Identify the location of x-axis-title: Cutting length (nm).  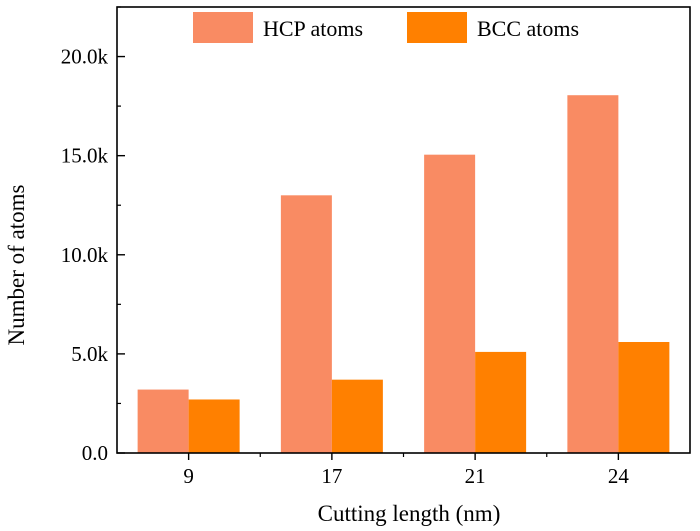
(409, 513).